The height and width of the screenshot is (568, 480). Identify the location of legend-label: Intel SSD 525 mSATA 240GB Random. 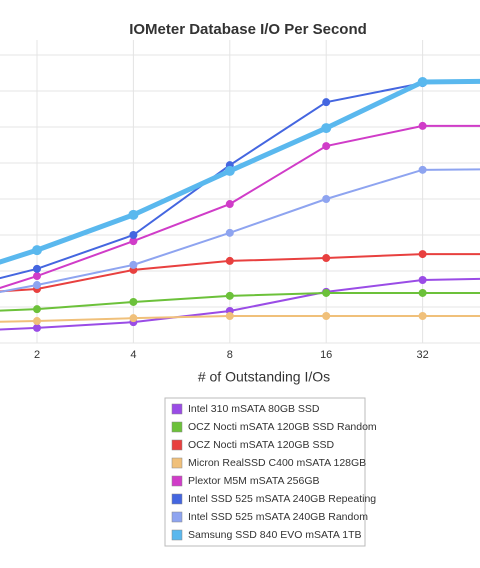
(278, 517).